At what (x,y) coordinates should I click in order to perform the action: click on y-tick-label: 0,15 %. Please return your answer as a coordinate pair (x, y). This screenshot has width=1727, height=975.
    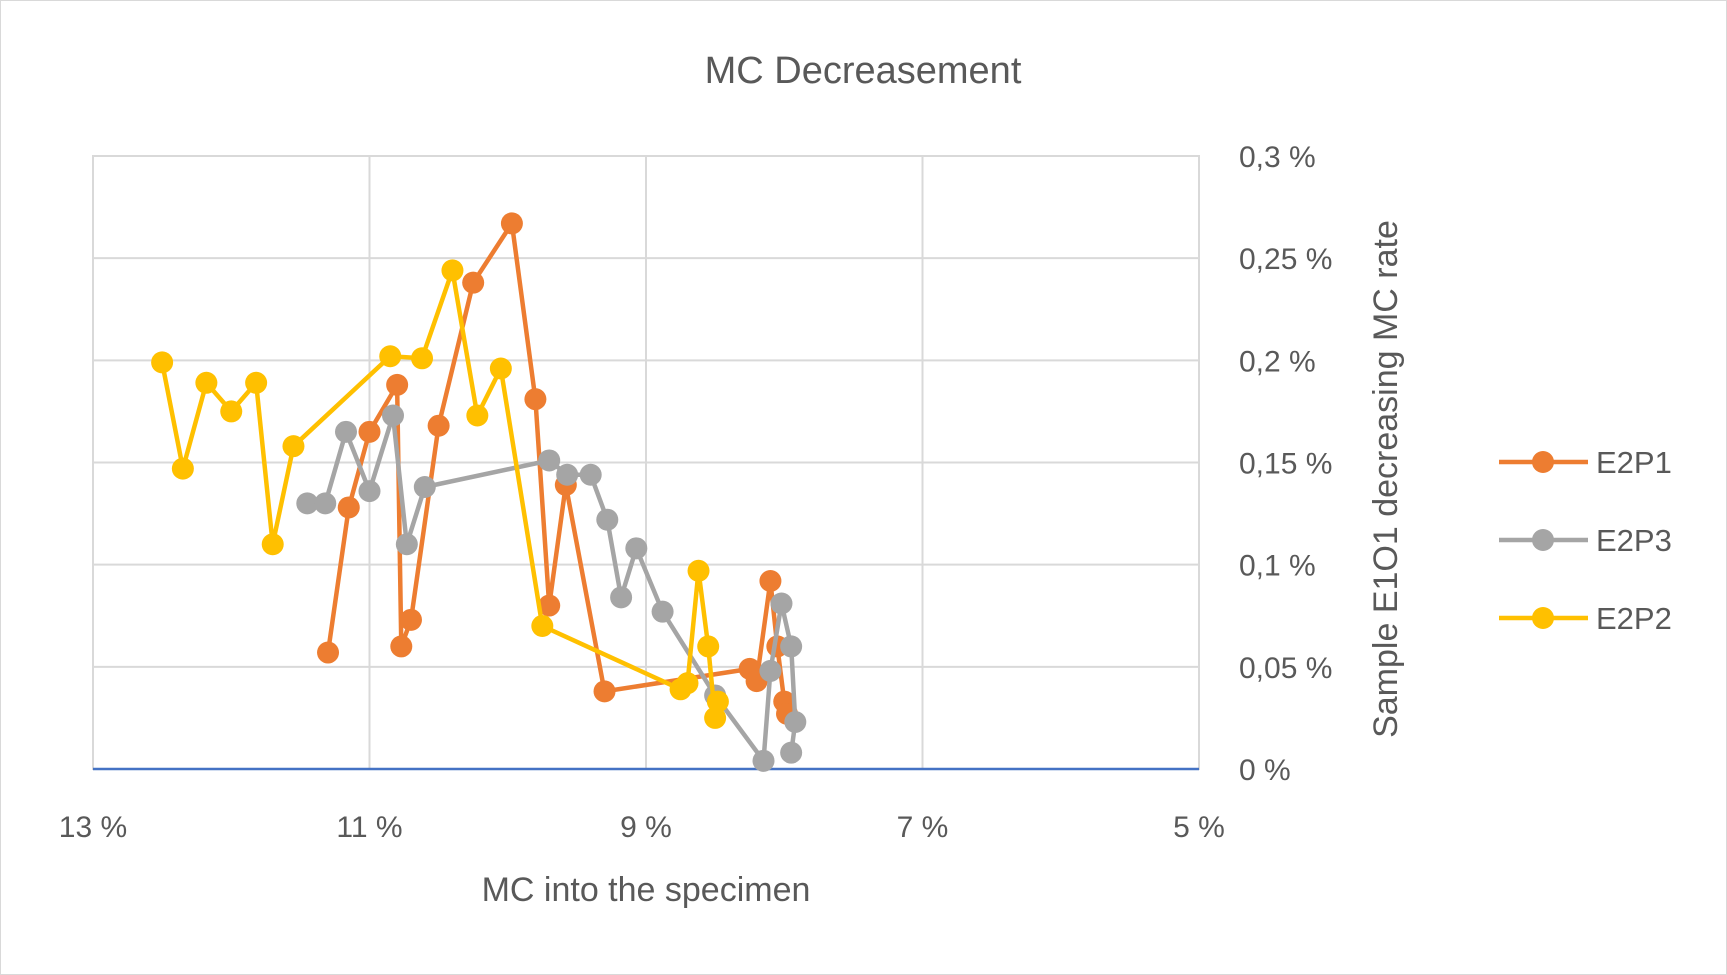
    Looking at the image, I should click on (1285, 464).